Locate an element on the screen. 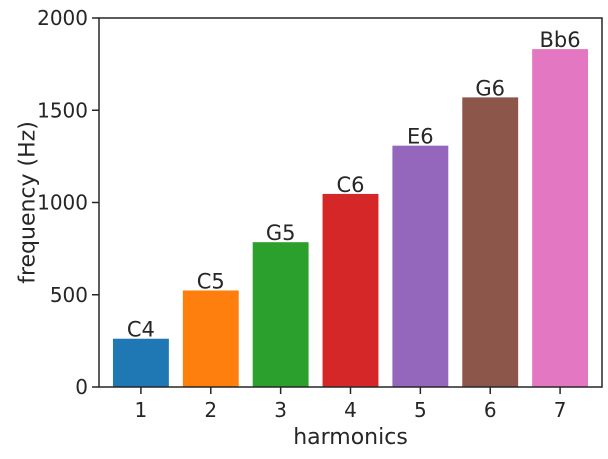  y-axis-label: frequency (Hz) is located at coordinates (28, 202).